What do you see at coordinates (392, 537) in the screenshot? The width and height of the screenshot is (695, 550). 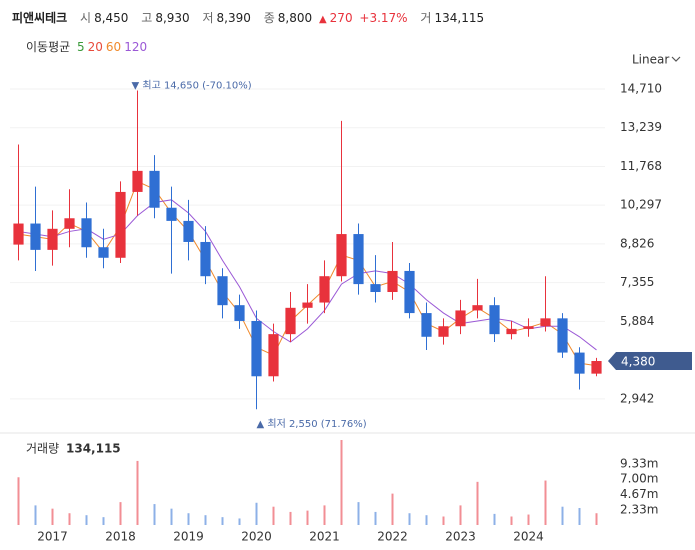 I see `x-tick-label: 2022` at bounding box center [392, 537].